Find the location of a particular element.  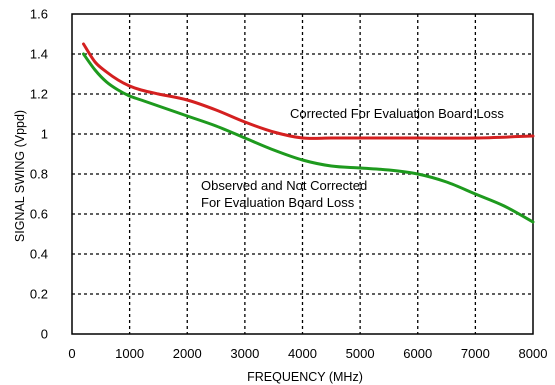

annotation-observed-line2: For Evaluation Board Loss is located at coordinates (278, 202).